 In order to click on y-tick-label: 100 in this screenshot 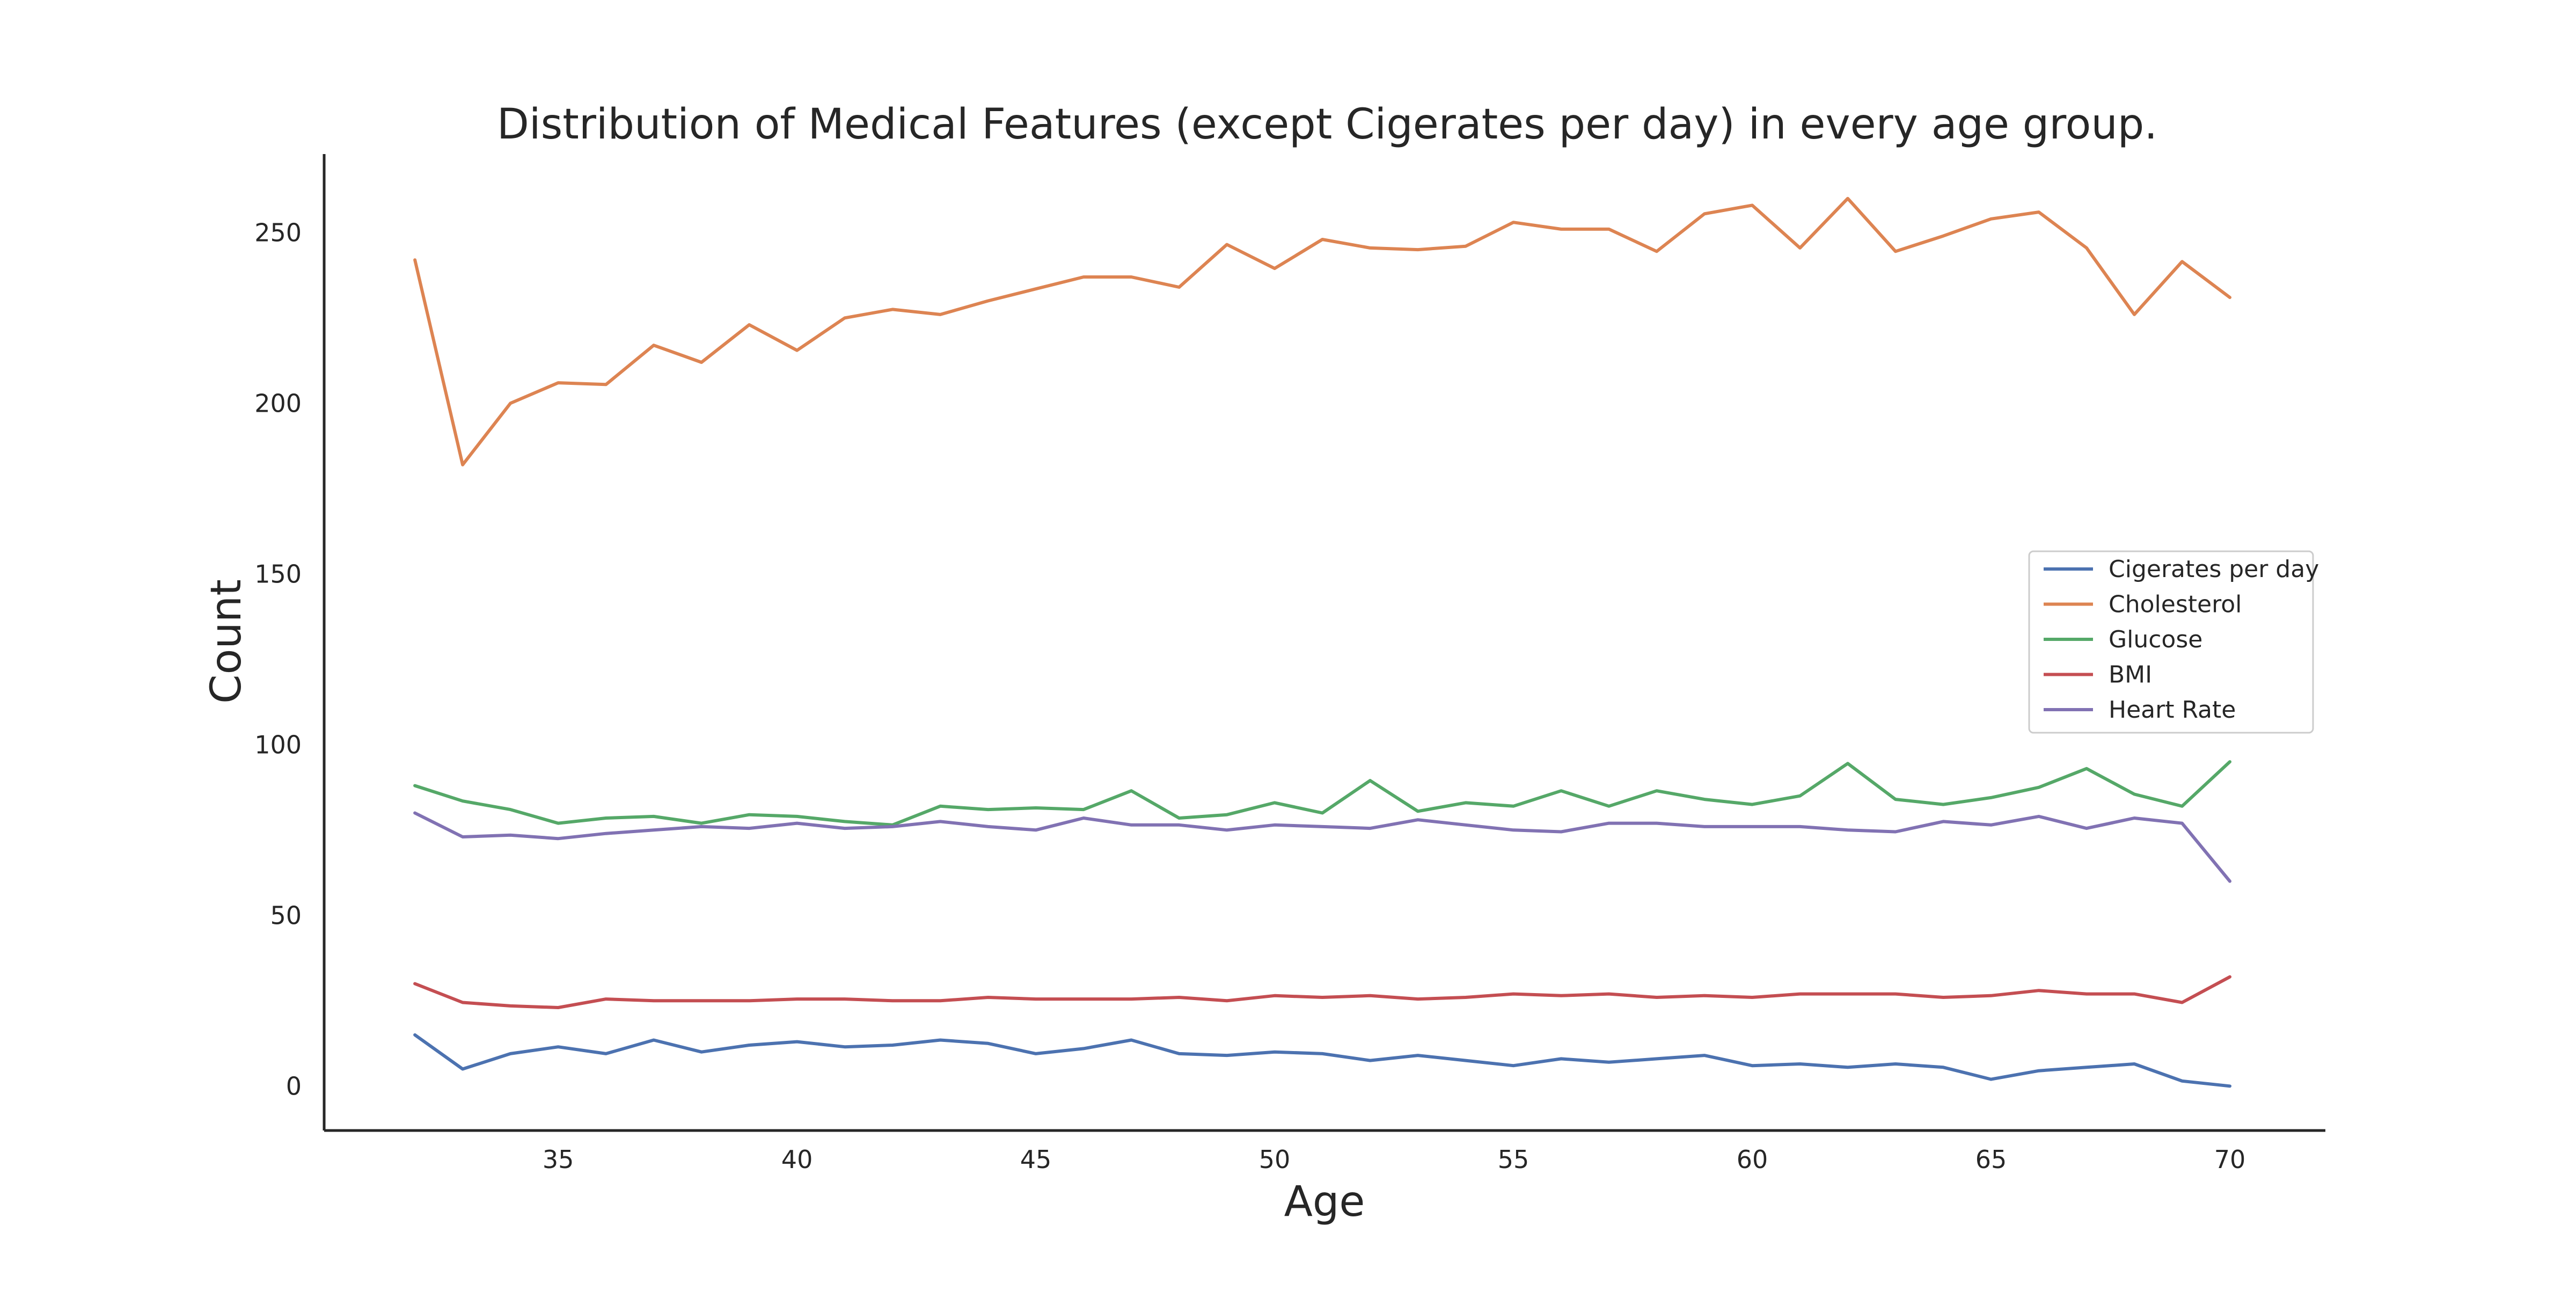, I will do `click(278, 745)`.